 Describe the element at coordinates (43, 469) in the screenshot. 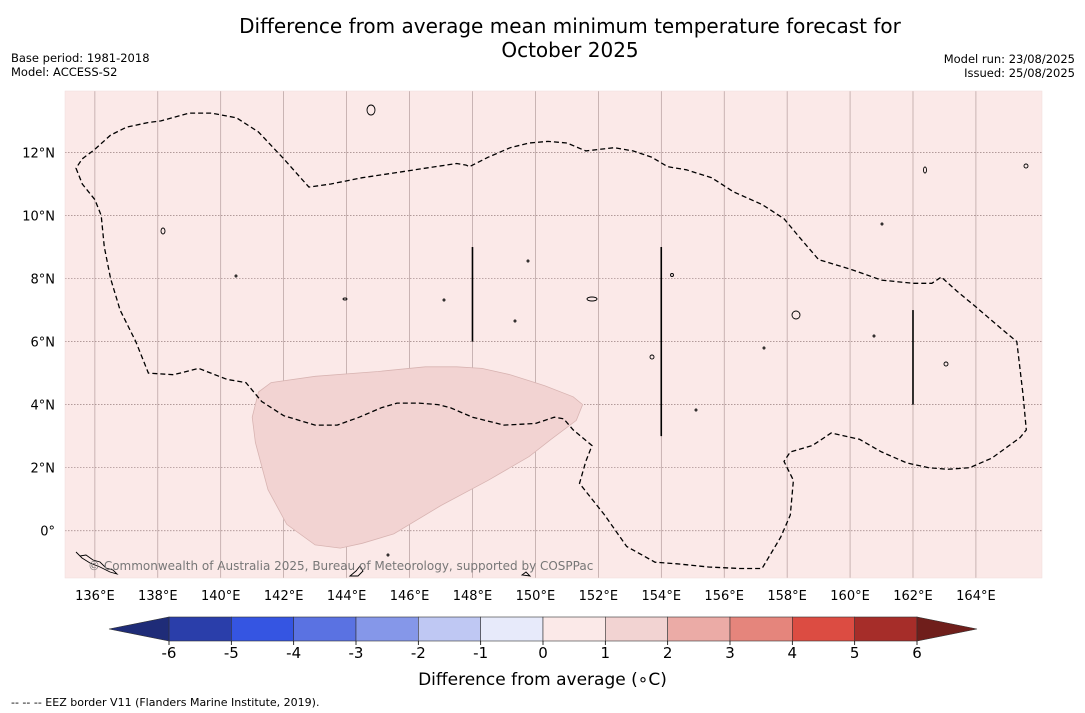

I see `latitude-label: 2°N` at that location.